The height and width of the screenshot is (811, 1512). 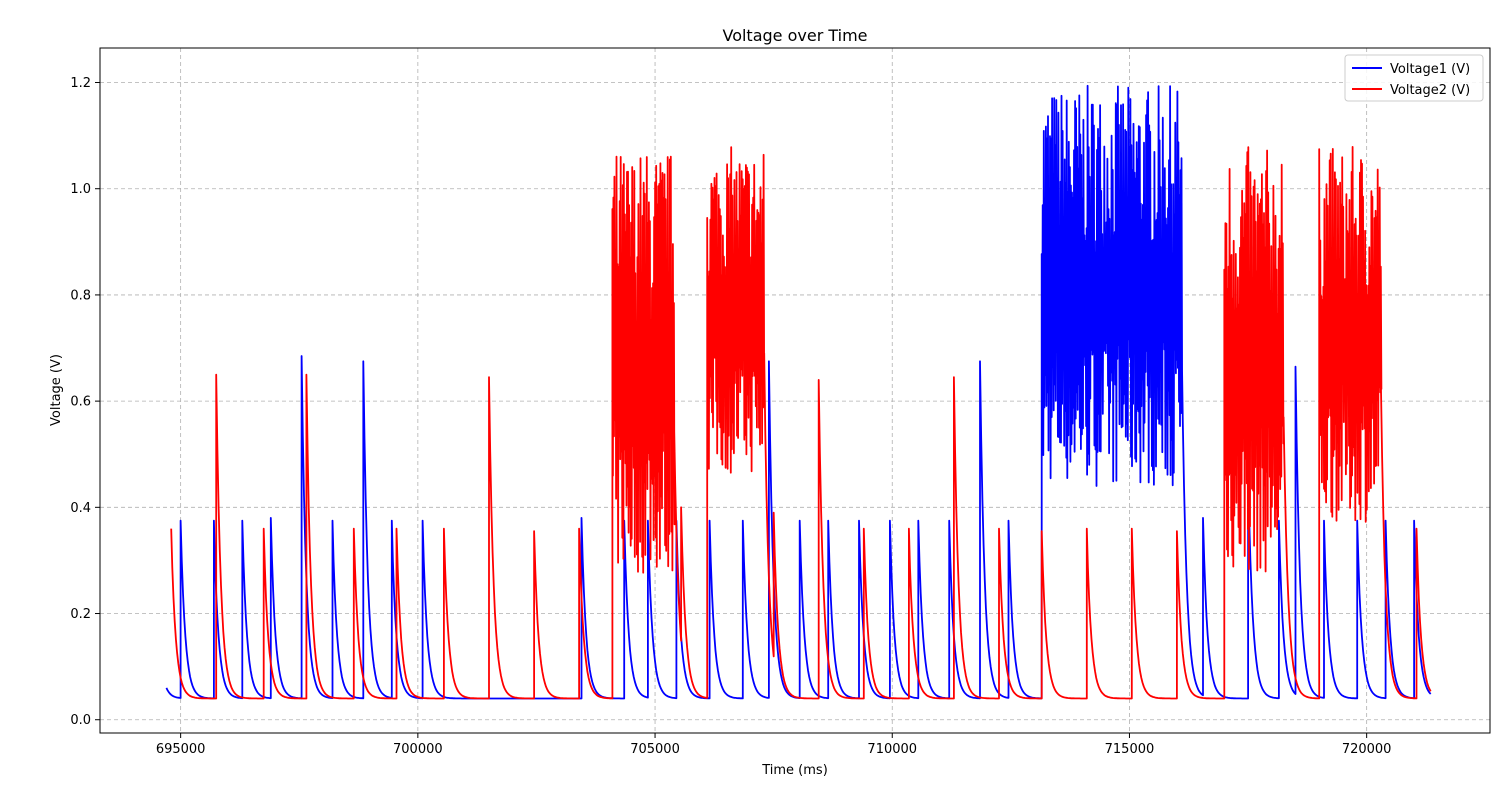 I want to click on y-tick-label: 0.8, so click(x=80, y=295).